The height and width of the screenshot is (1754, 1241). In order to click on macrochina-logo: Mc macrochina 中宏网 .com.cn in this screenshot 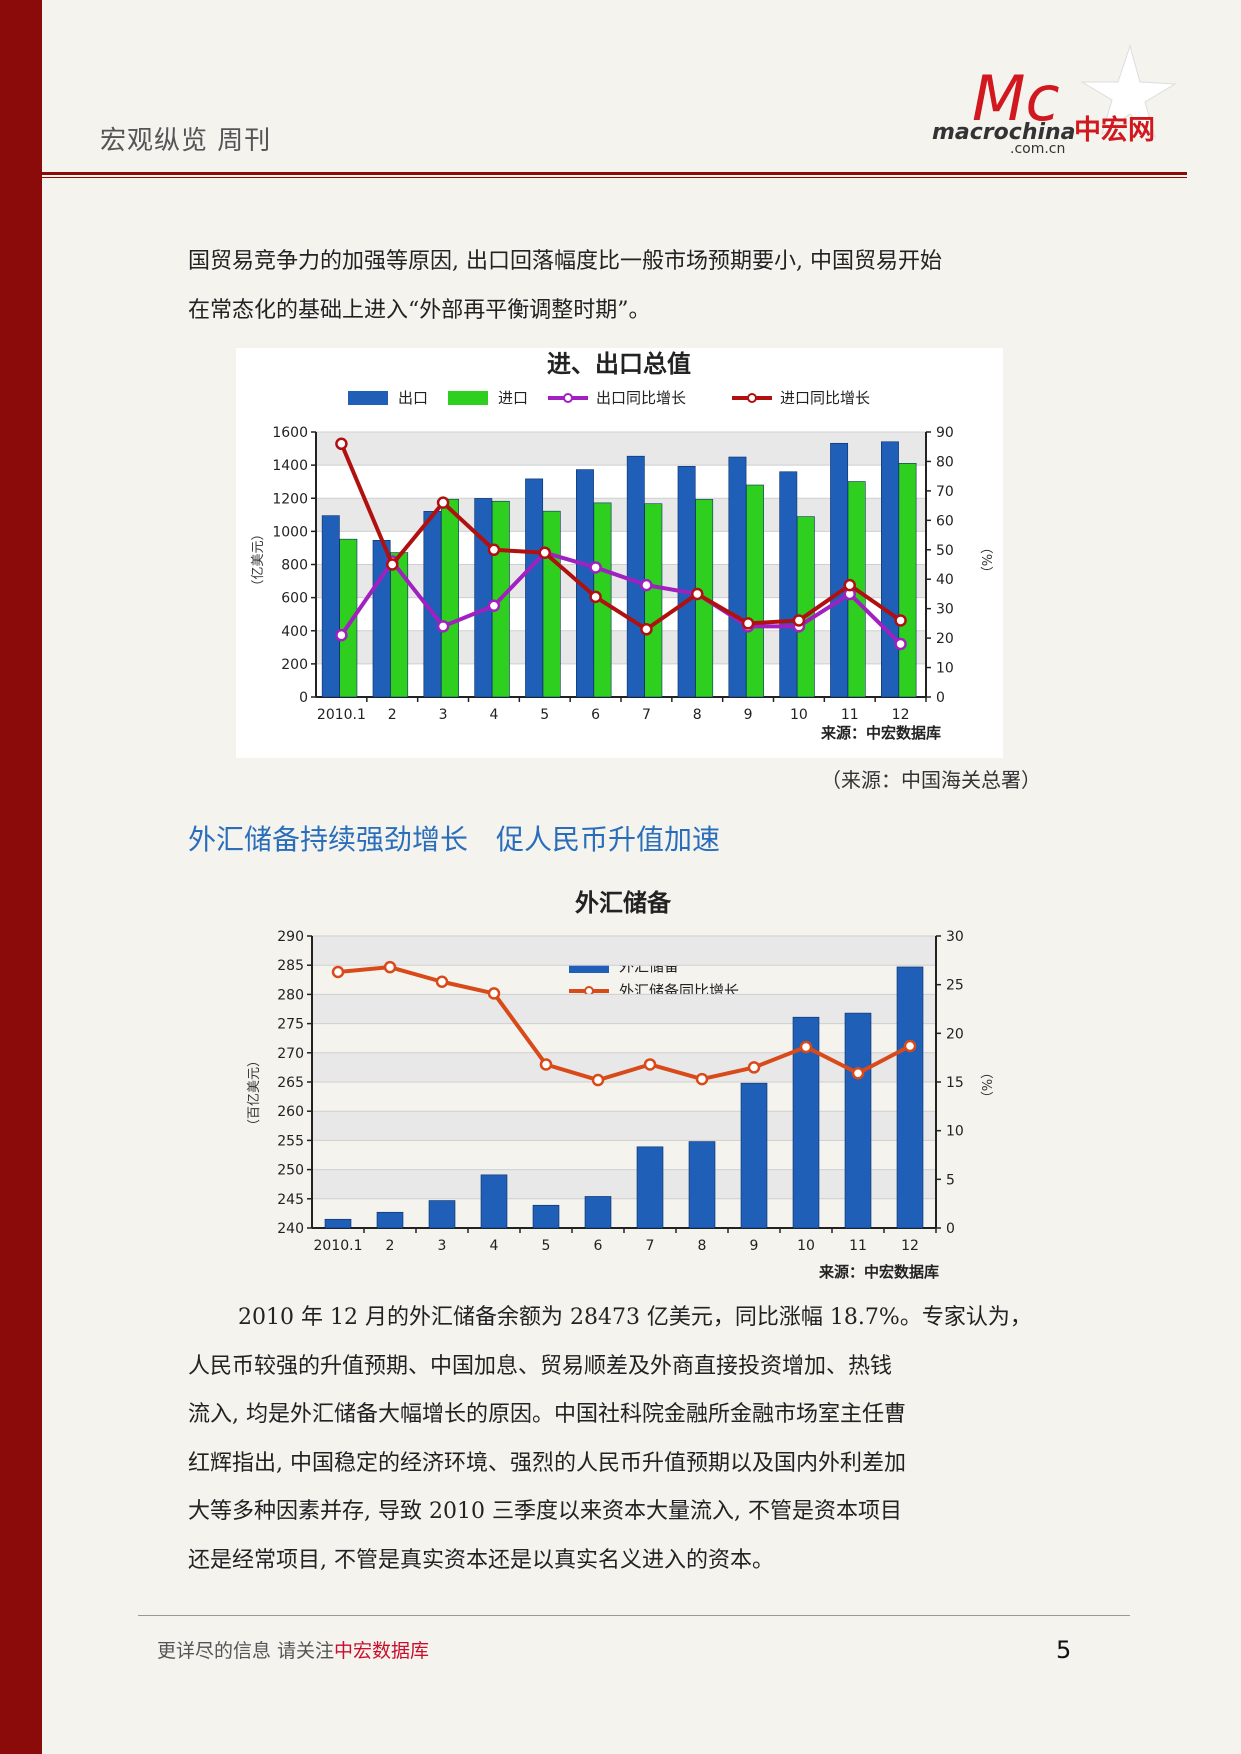, I will do `click(1055, 101)`.